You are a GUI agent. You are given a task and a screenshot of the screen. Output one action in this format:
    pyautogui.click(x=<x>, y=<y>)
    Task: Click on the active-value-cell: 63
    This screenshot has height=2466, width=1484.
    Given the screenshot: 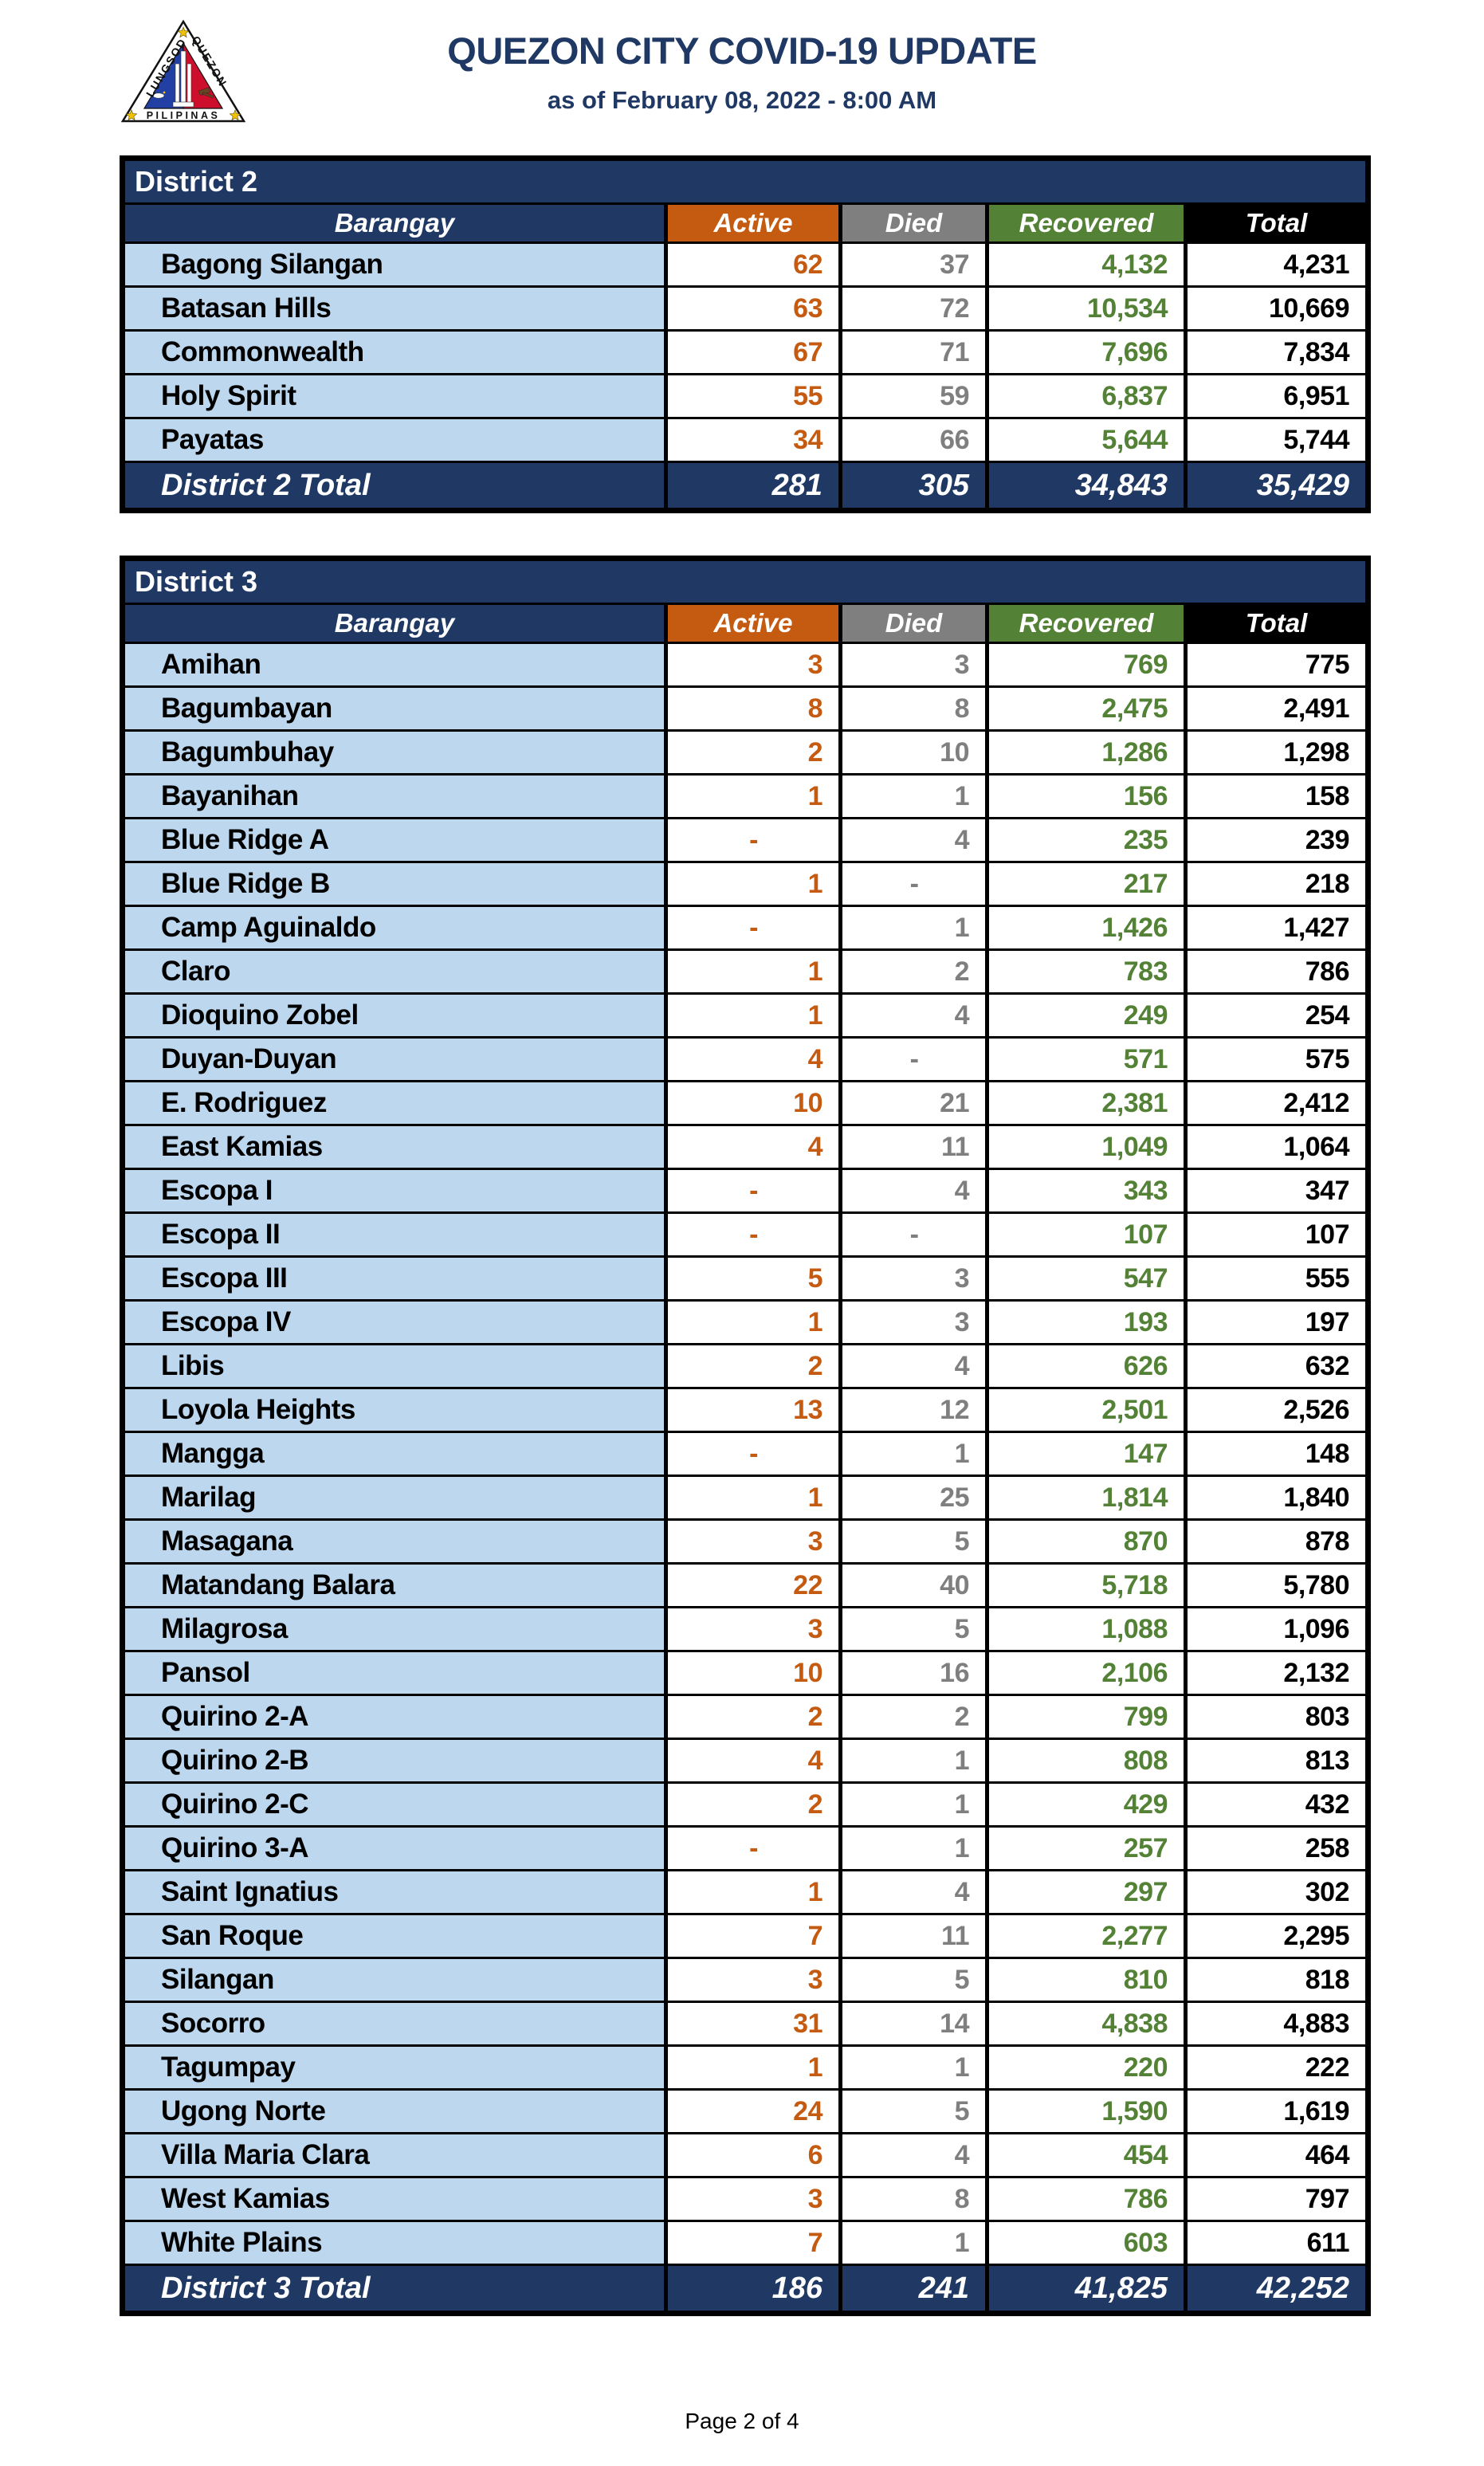 What is the action you would take?
    pyautogui.click(x=753, y=308)
    